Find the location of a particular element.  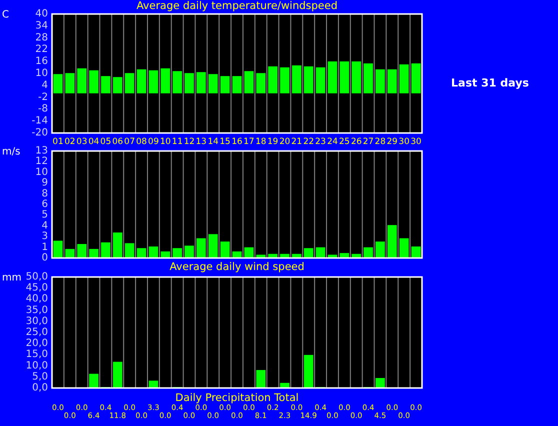

x-tick-label: 08 is located at coordinates (141, 142).